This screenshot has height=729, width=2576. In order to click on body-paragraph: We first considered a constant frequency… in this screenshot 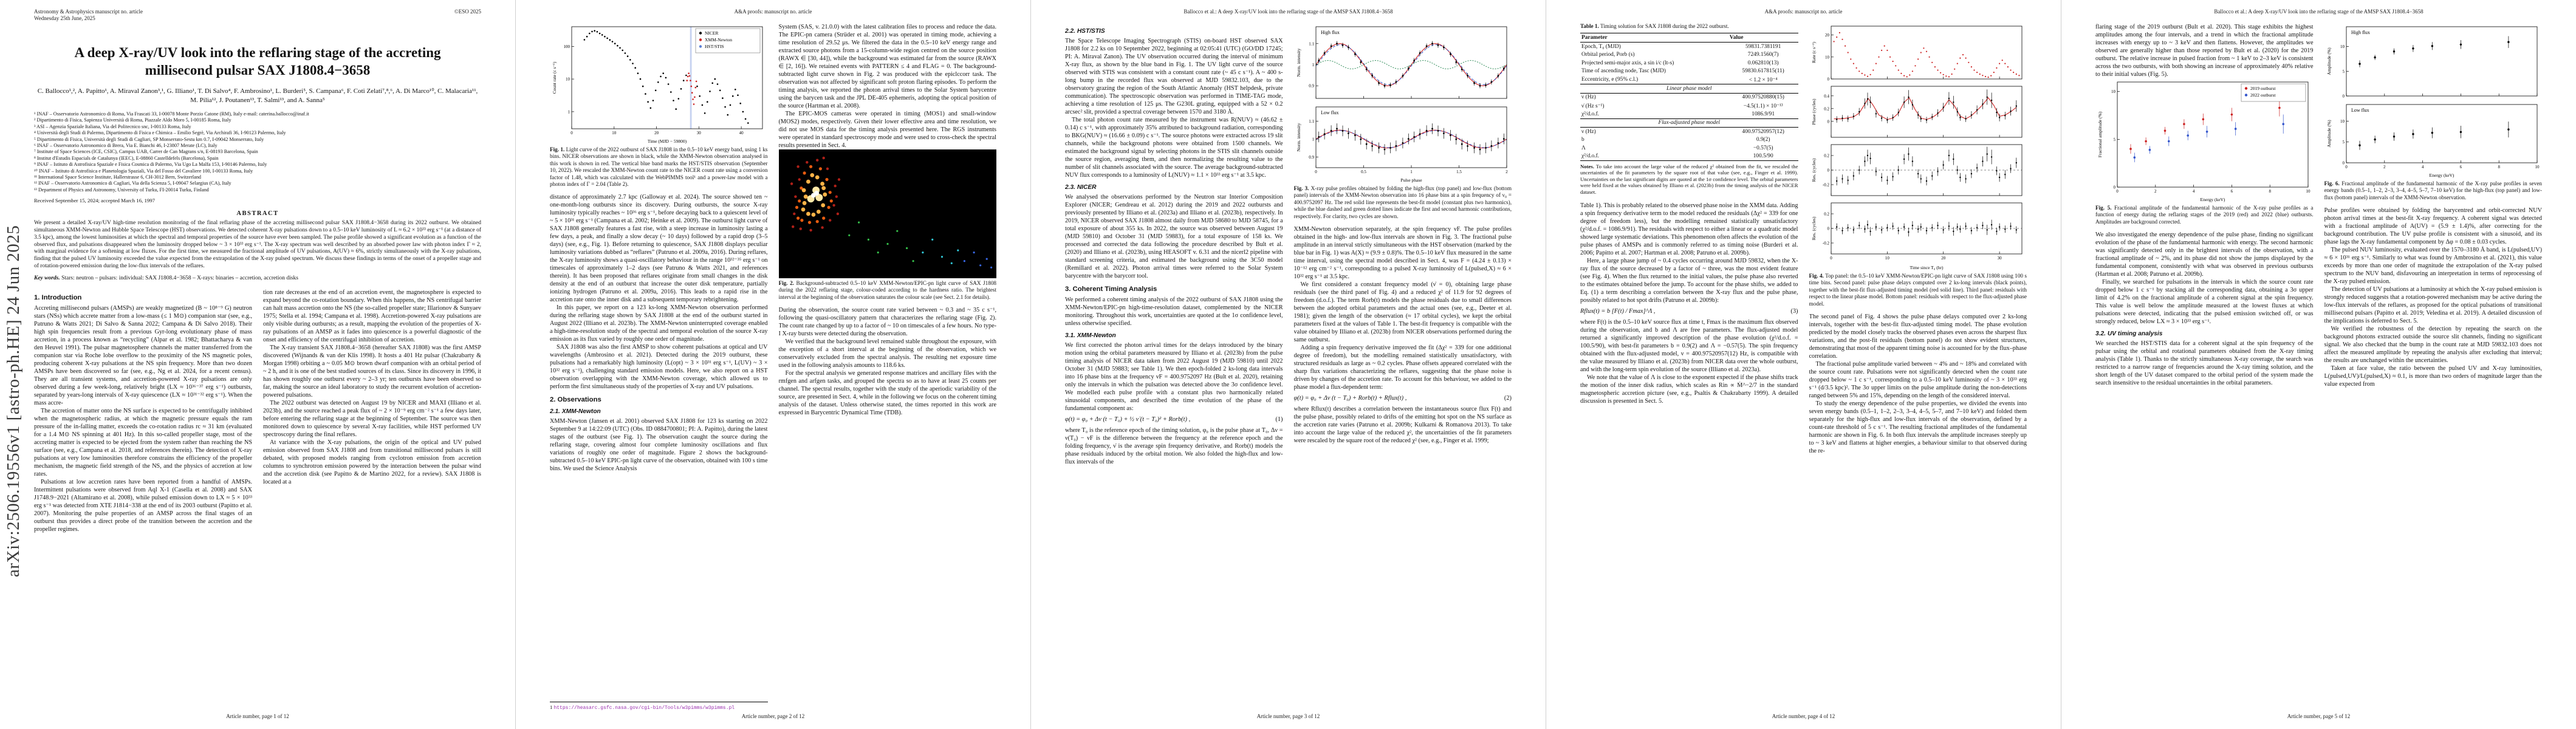, I will do `click(1402, 313)`.